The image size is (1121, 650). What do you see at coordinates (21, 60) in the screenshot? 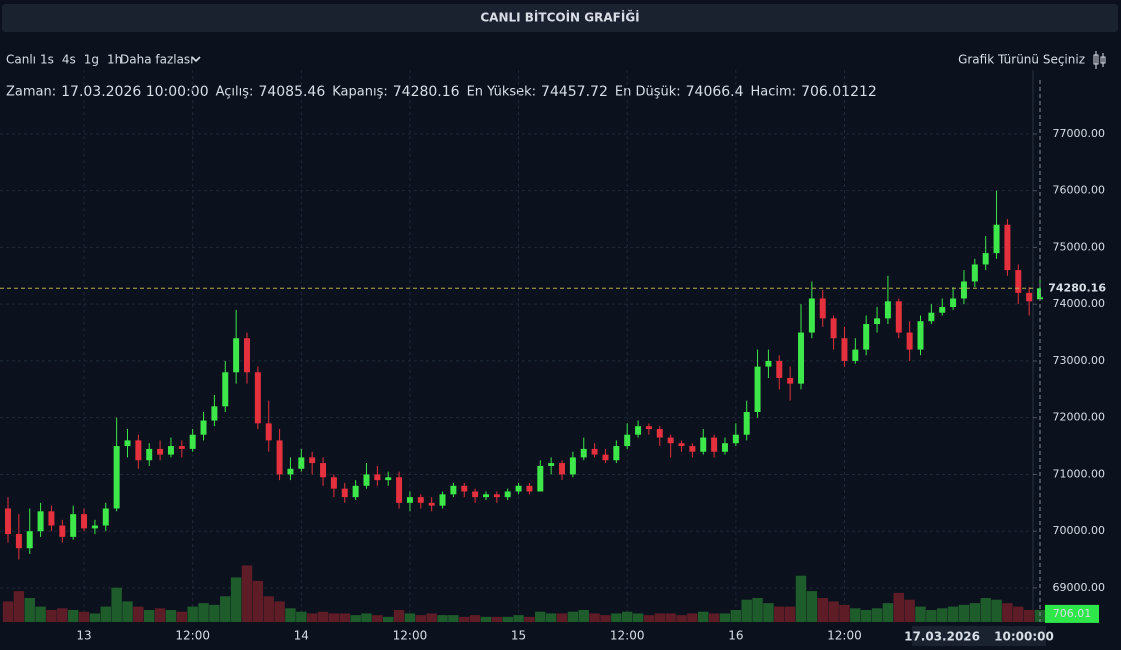
I see `live-button: Canlı` at bounding box center [21, 60].